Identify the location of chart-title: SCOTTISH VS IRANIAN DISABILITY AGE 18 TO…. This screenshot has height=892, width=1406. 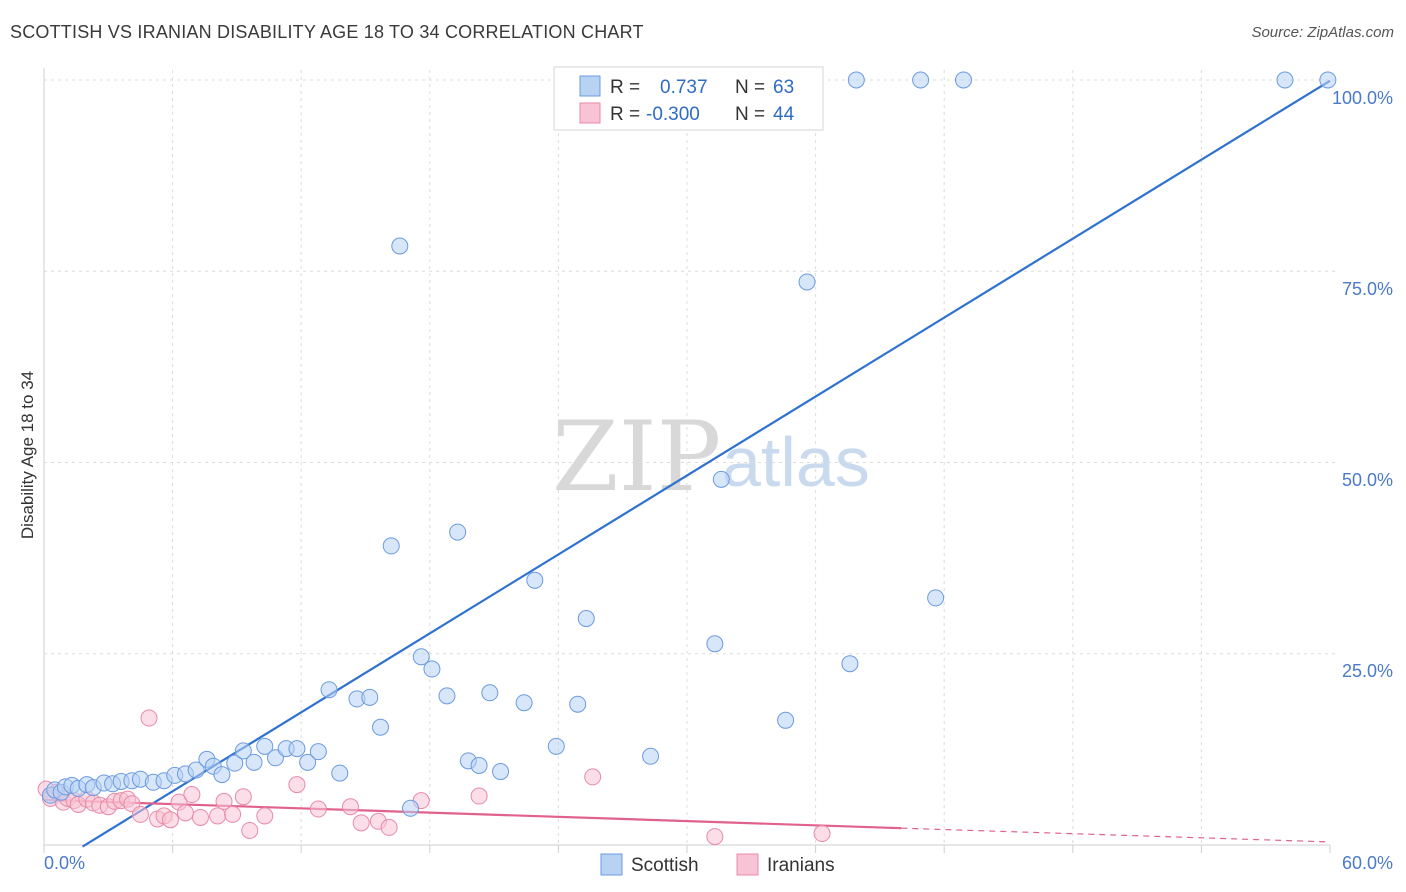
(327, 32).